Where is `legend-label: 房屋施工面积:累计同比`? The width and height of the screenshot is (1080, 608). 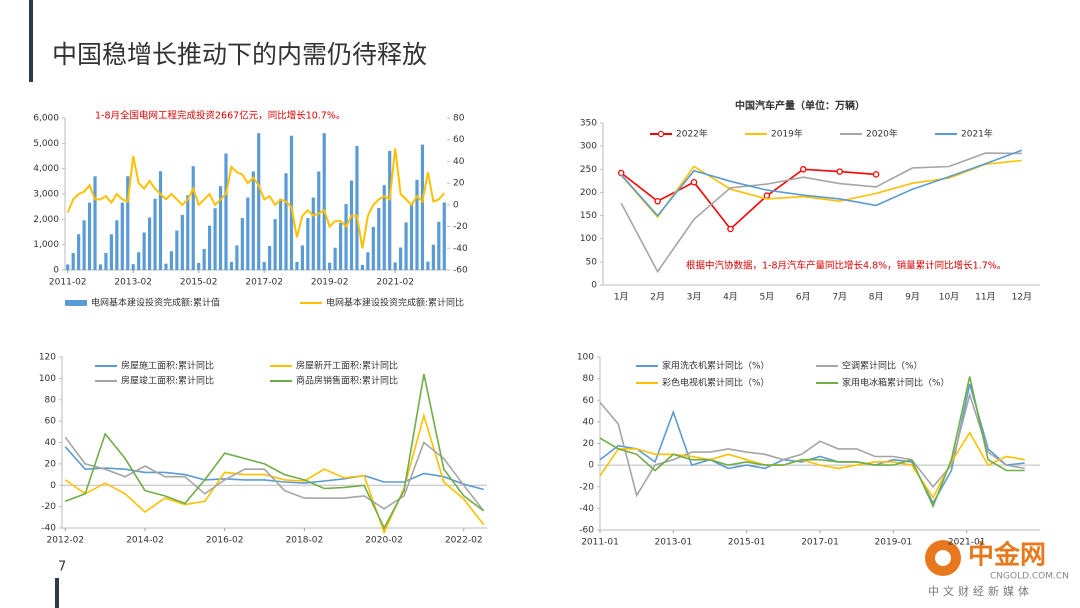
legend-label: 房屋施工面积:累计同比 is located at coordinates (167, 366).